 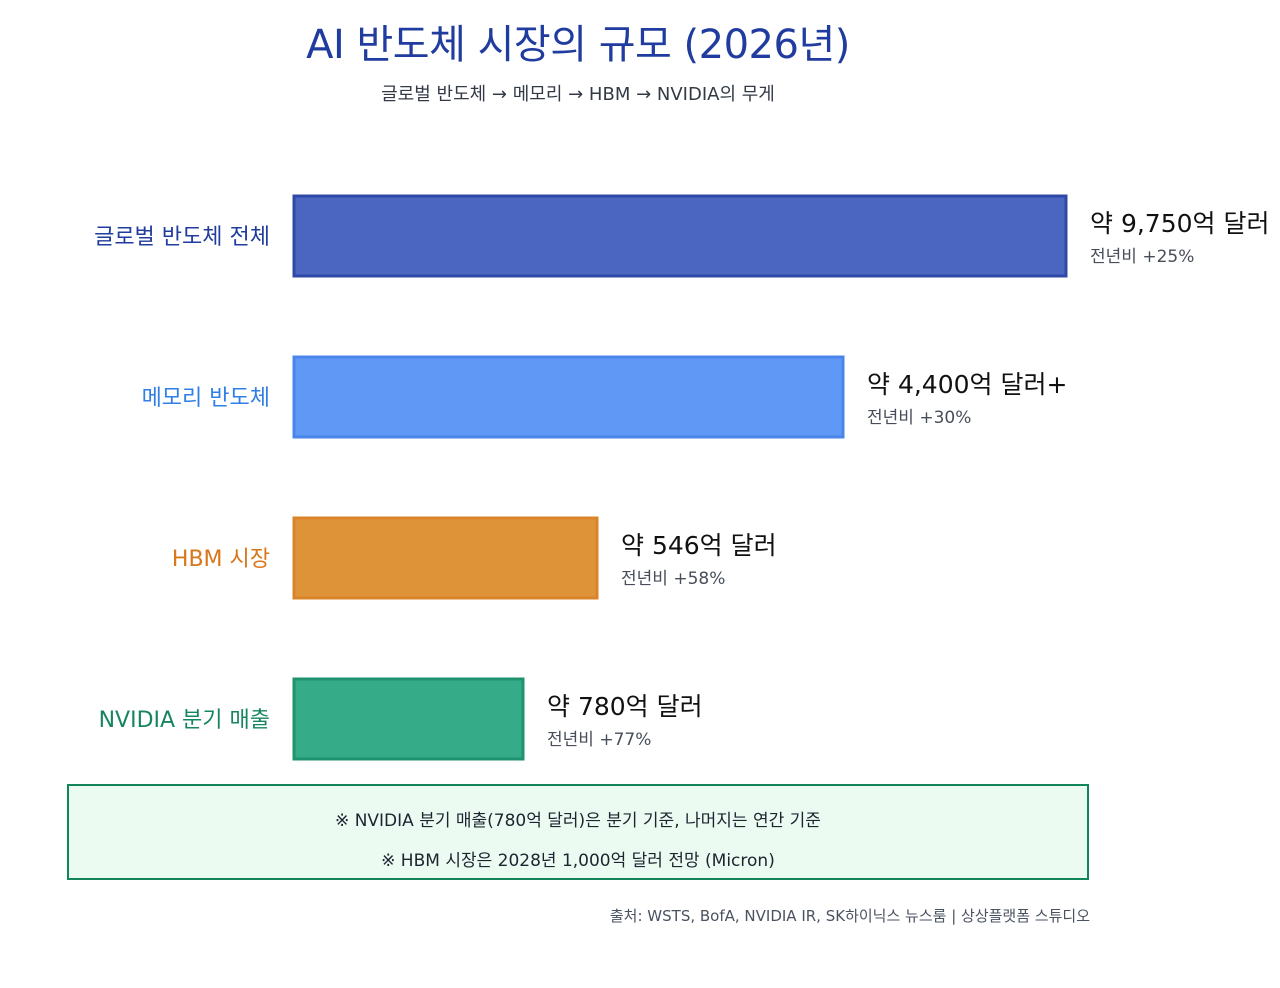 I want to click on chart-subtitle: 글로벌 반도체 → 메모리 → HBM → NVIDIA의 무게, so click(x=578, y=94).